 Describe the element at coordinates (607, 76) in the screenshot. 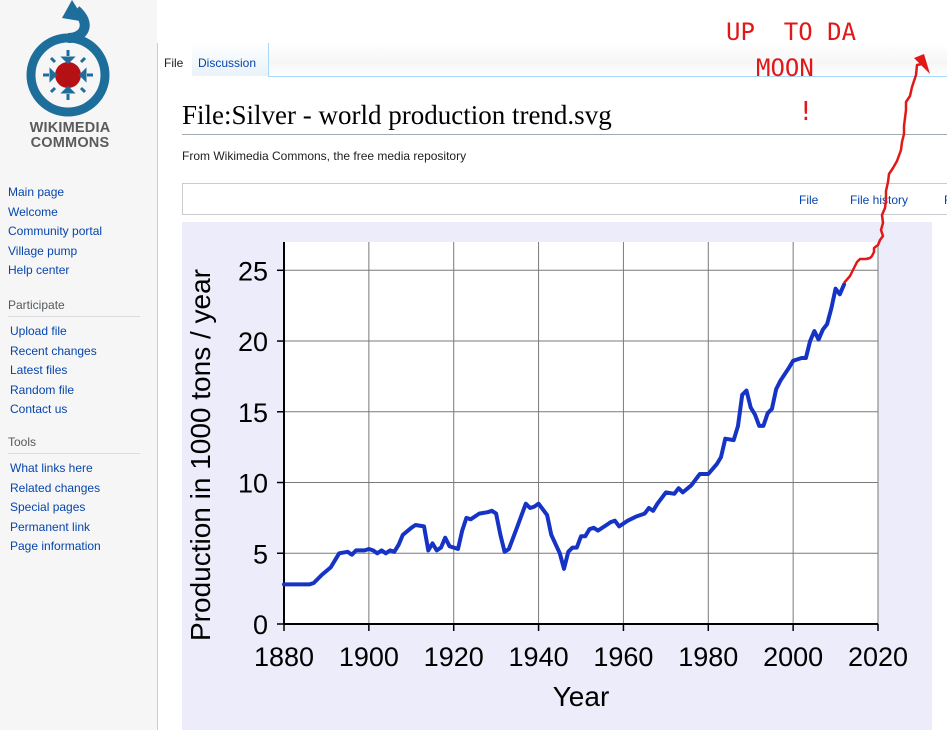

I see `tab-underline` at that location.